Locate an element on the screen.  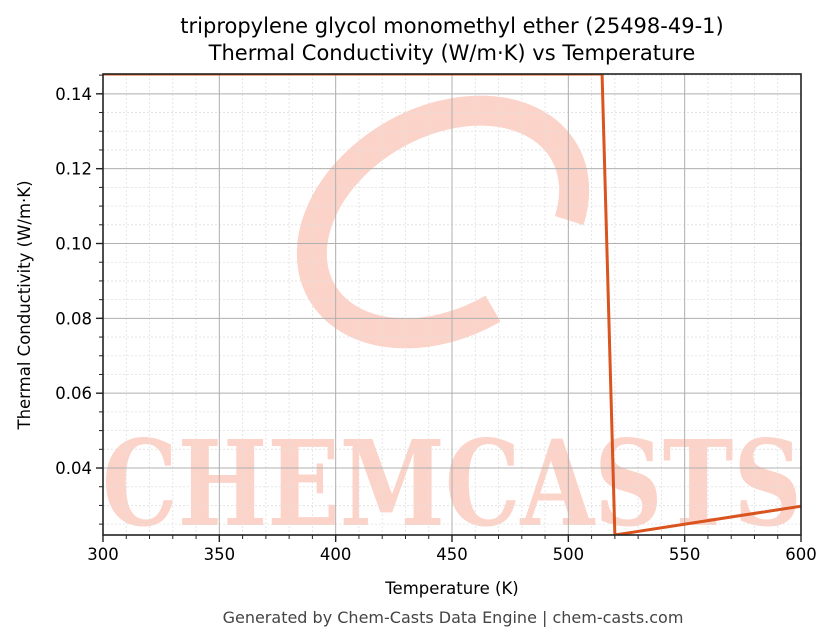
x-tick-label: 450 is located at coordinates (452, 554).